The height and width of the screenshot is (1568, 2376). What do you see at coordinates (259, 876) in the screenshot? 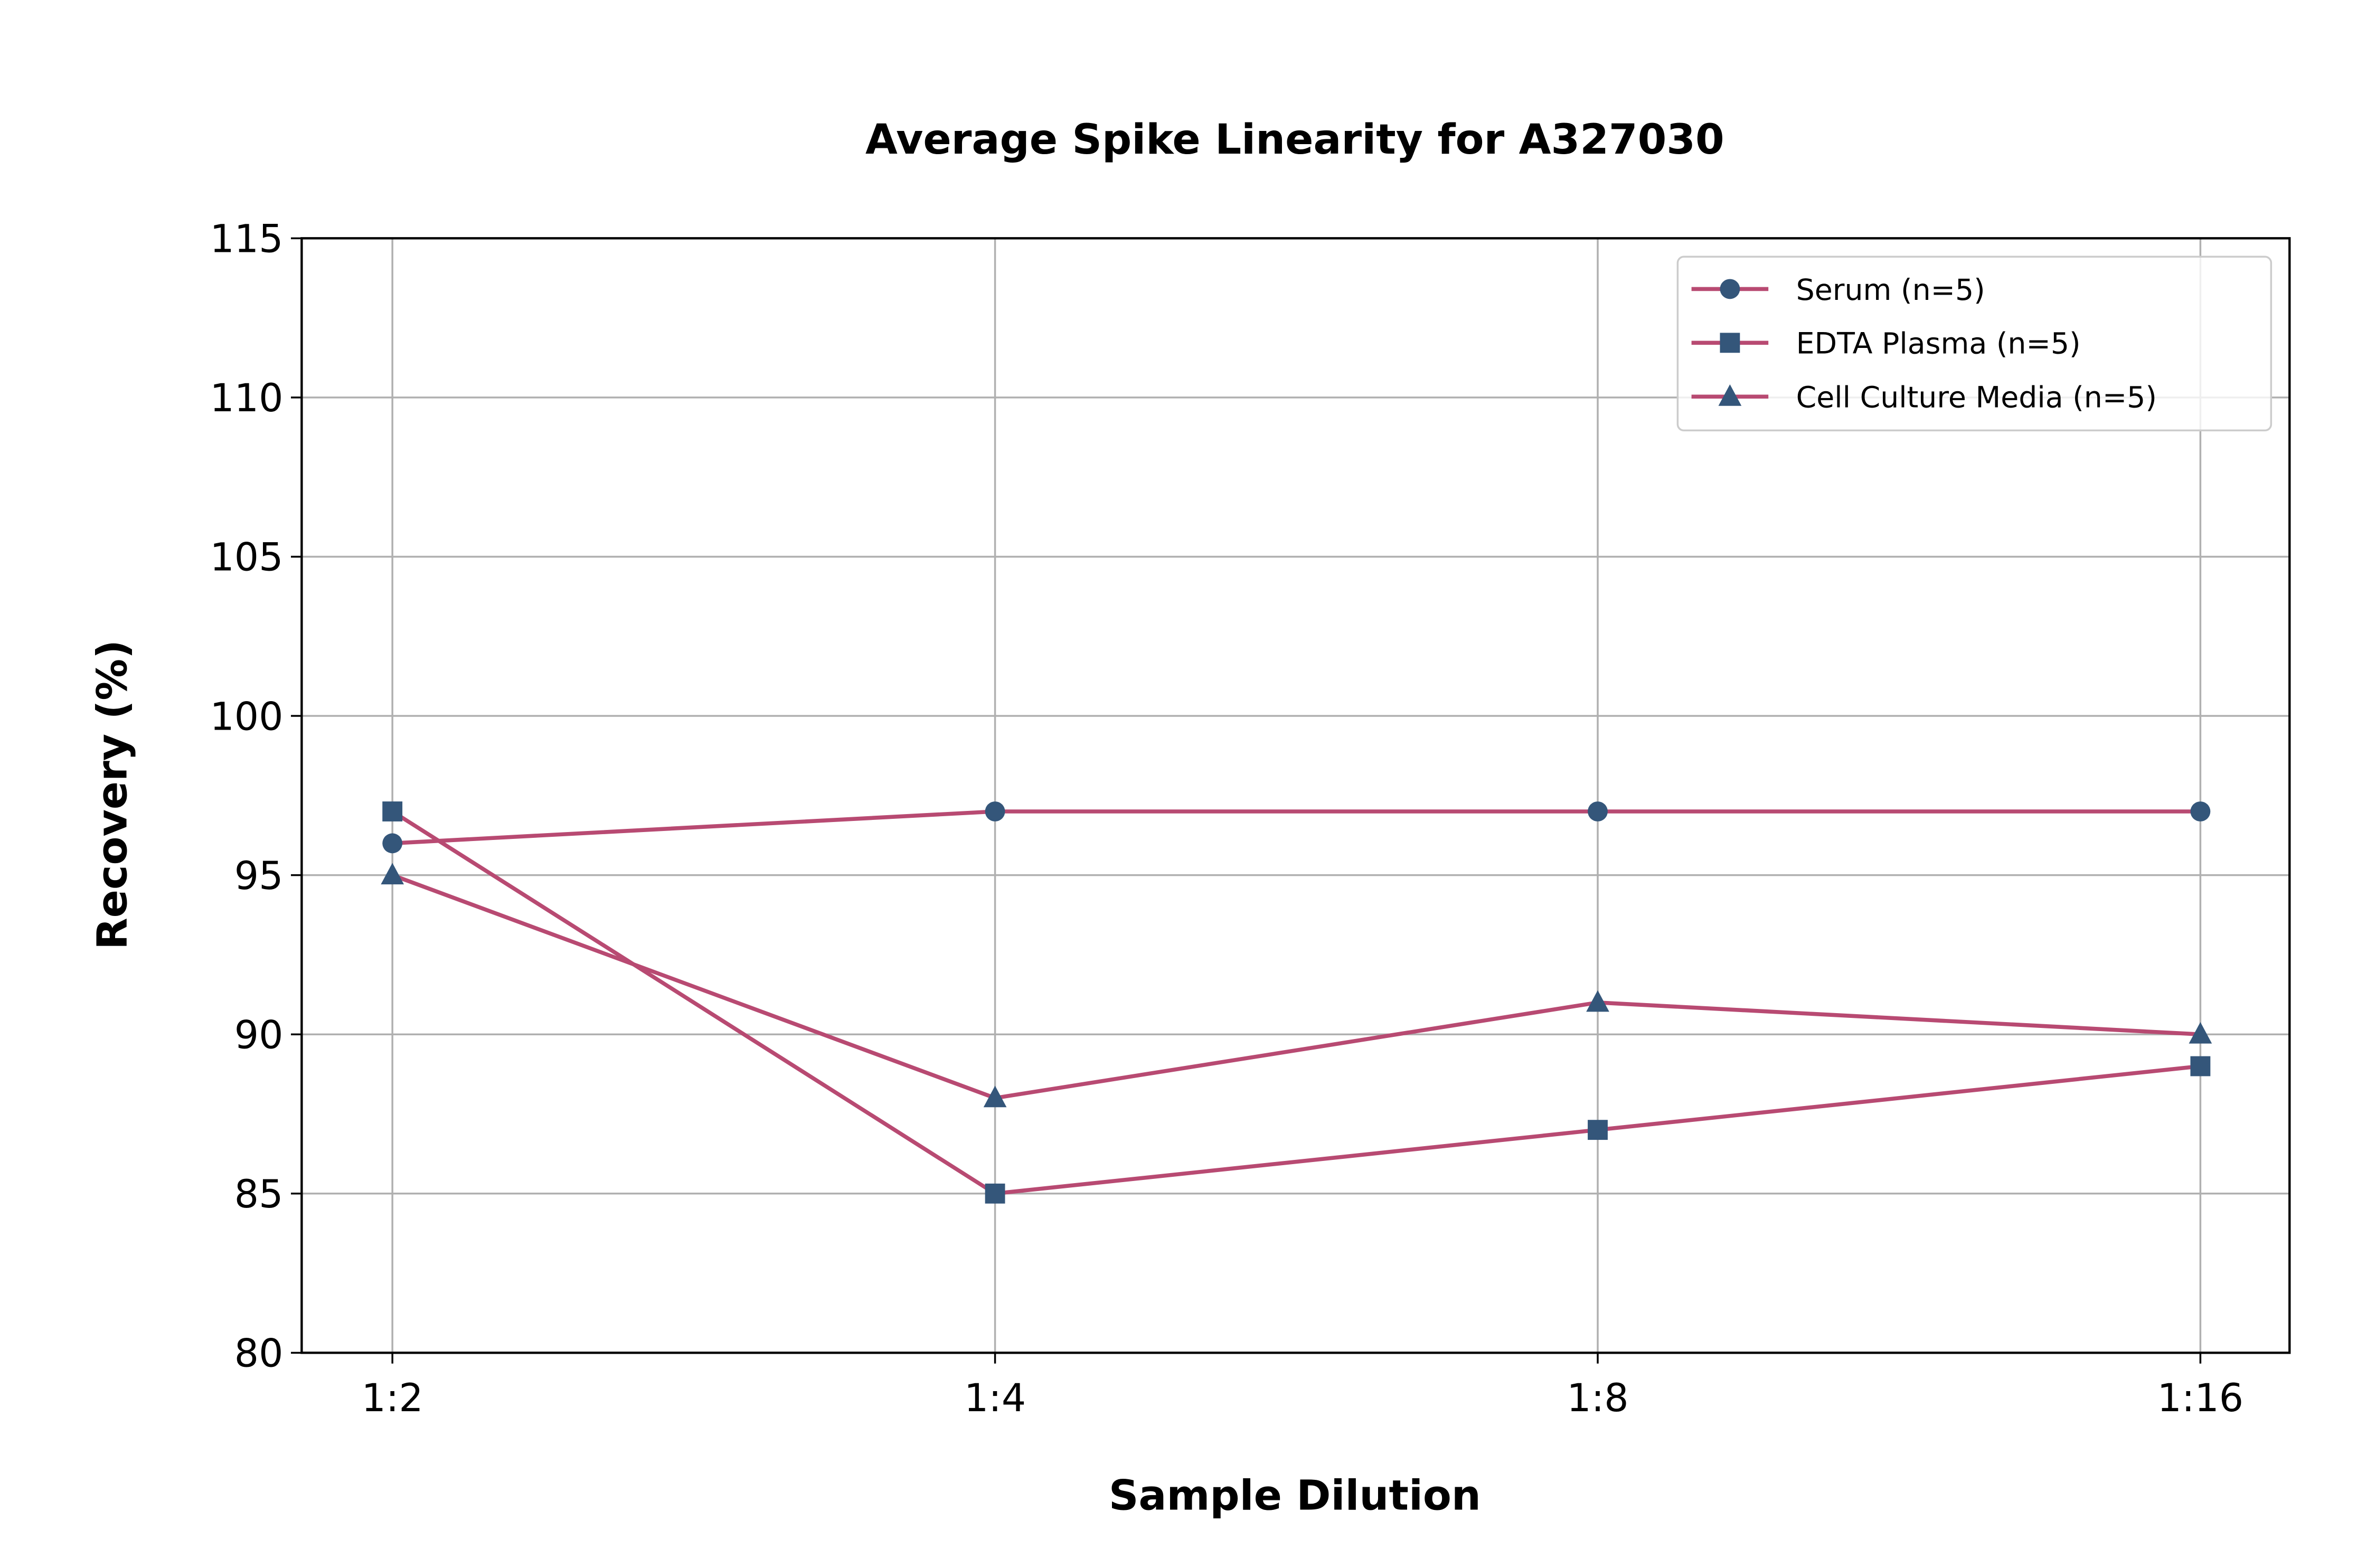
I see `y-tick-label: 95` at bounding box center [259, 876].